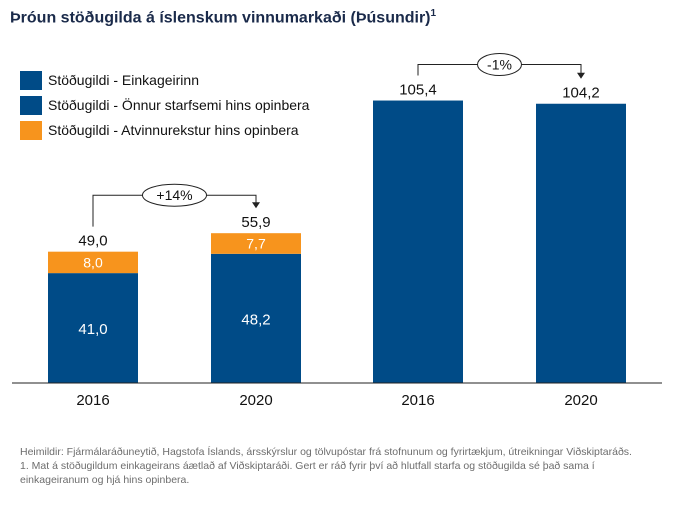  Describe the element at coordinates (92, 400) in the screenshot. I see `x-tick-label-0: 2016` at that location.